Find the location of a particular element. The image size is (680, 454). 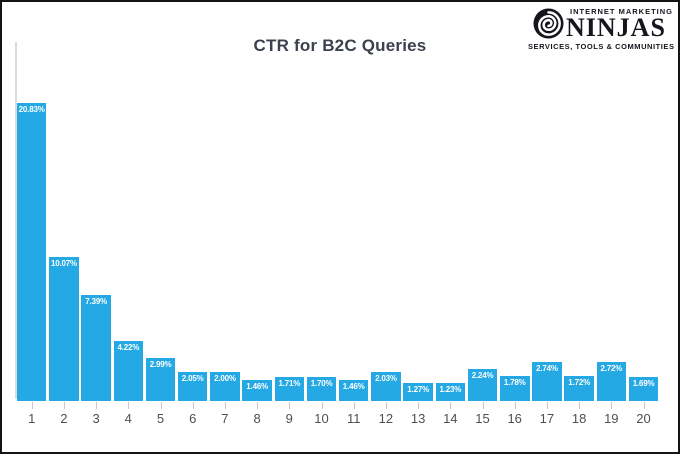

x-axis-tick-label: 20 is located at coordinates (643, 418).